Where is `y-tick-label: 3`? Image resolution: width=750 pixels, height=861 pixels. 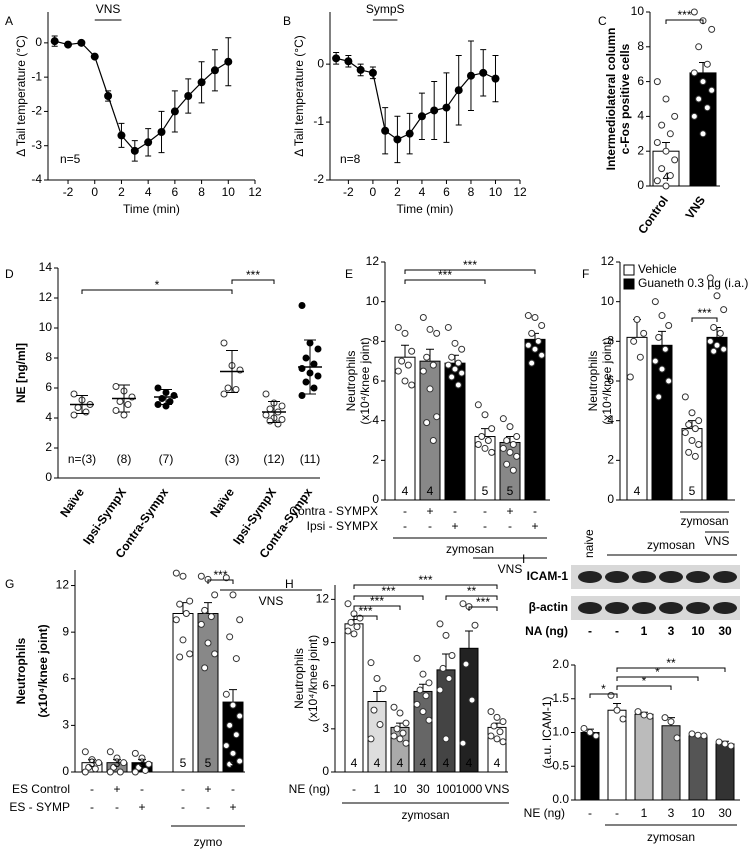 y-tick-label: 3 is located at coordinates (325, 728).